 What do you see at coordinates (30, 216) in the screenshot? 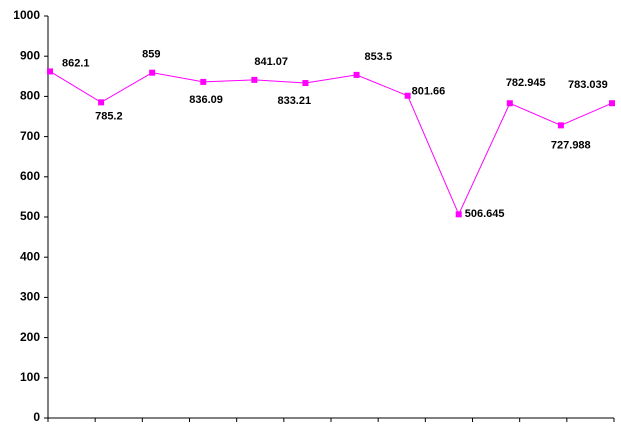
I see `y-tick-label: 500` at bounding box center [30, 216].